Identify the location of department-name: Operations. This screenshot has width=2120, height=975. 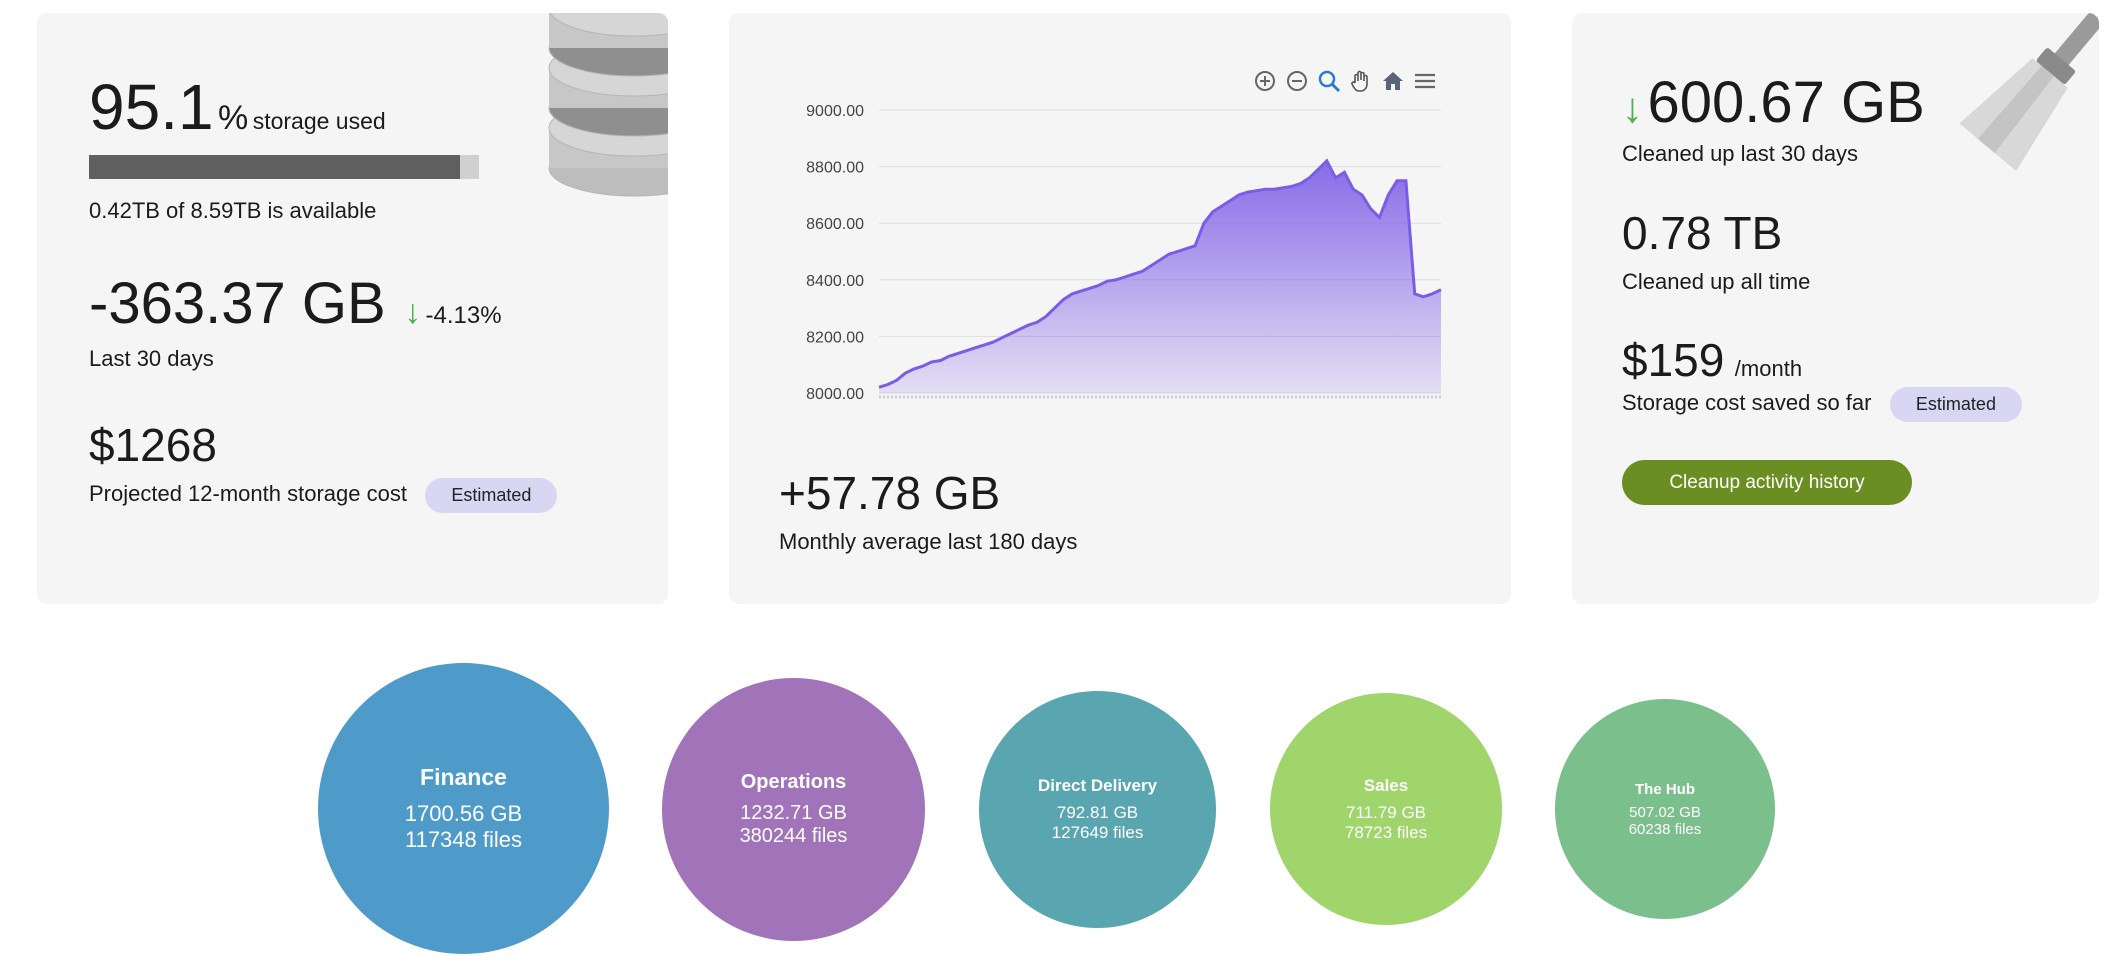
(793, 782).